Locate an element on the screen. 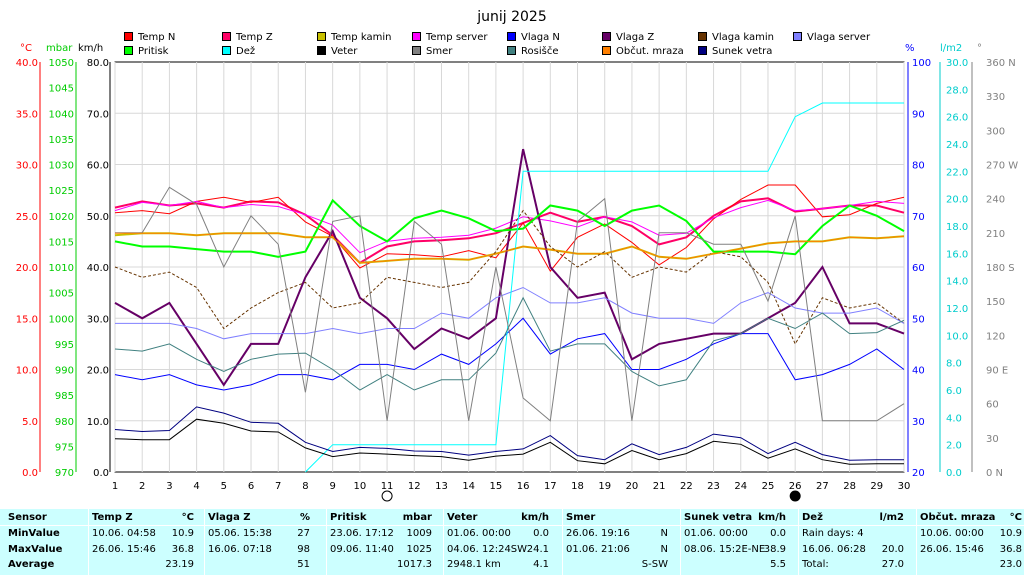 This screenshot has width=1024, height=575. stats-average-extra: Total: is located at coordinates (815, 564).